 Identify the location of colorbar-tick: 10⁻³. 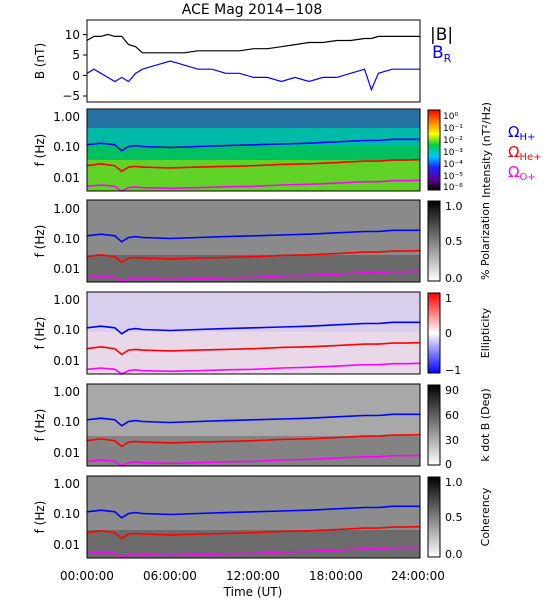
(453, 153).